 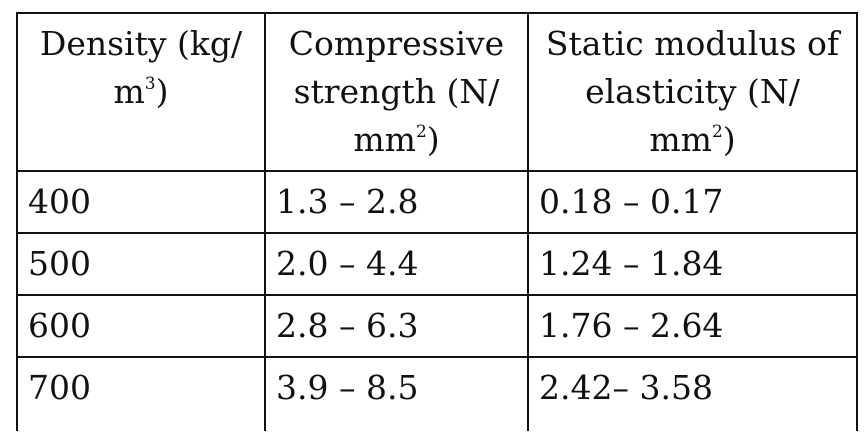 I want to click on header-compressive-strength-close: ), so click(x=433, y=139).